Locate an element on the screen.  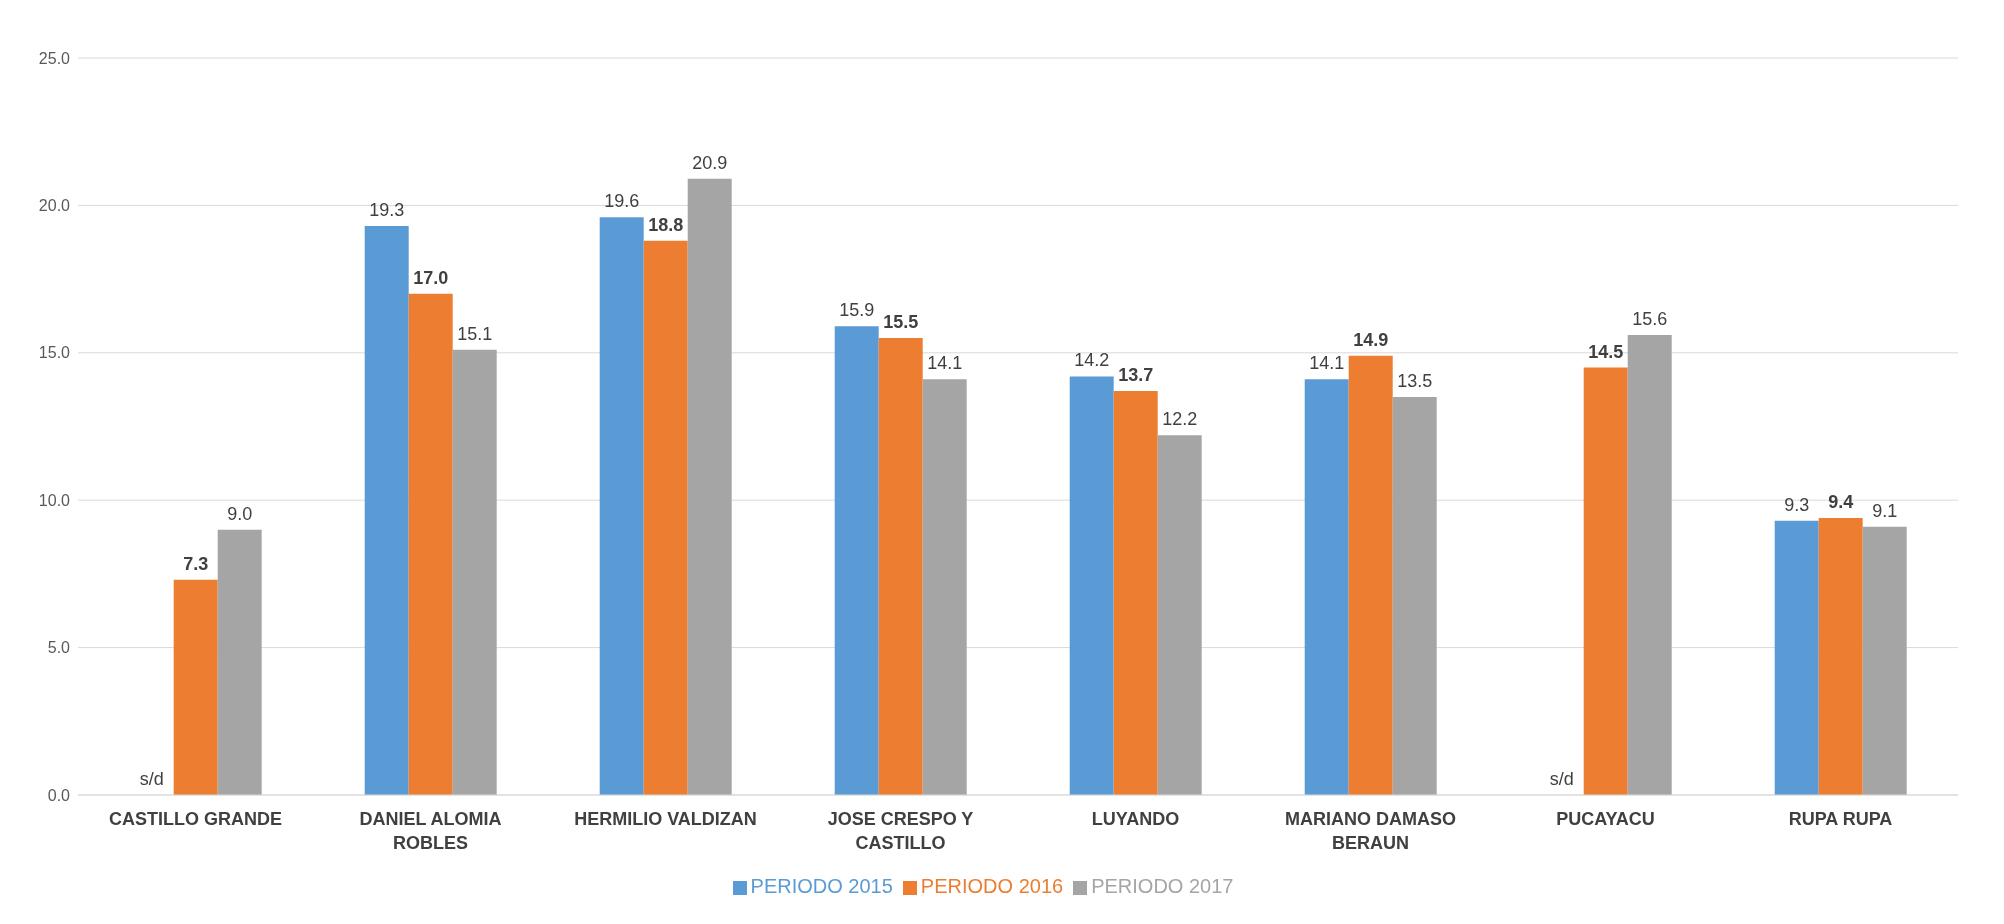
x-tick-label: HERMILIO VALDIZAN is located at coordinates (665, 819).